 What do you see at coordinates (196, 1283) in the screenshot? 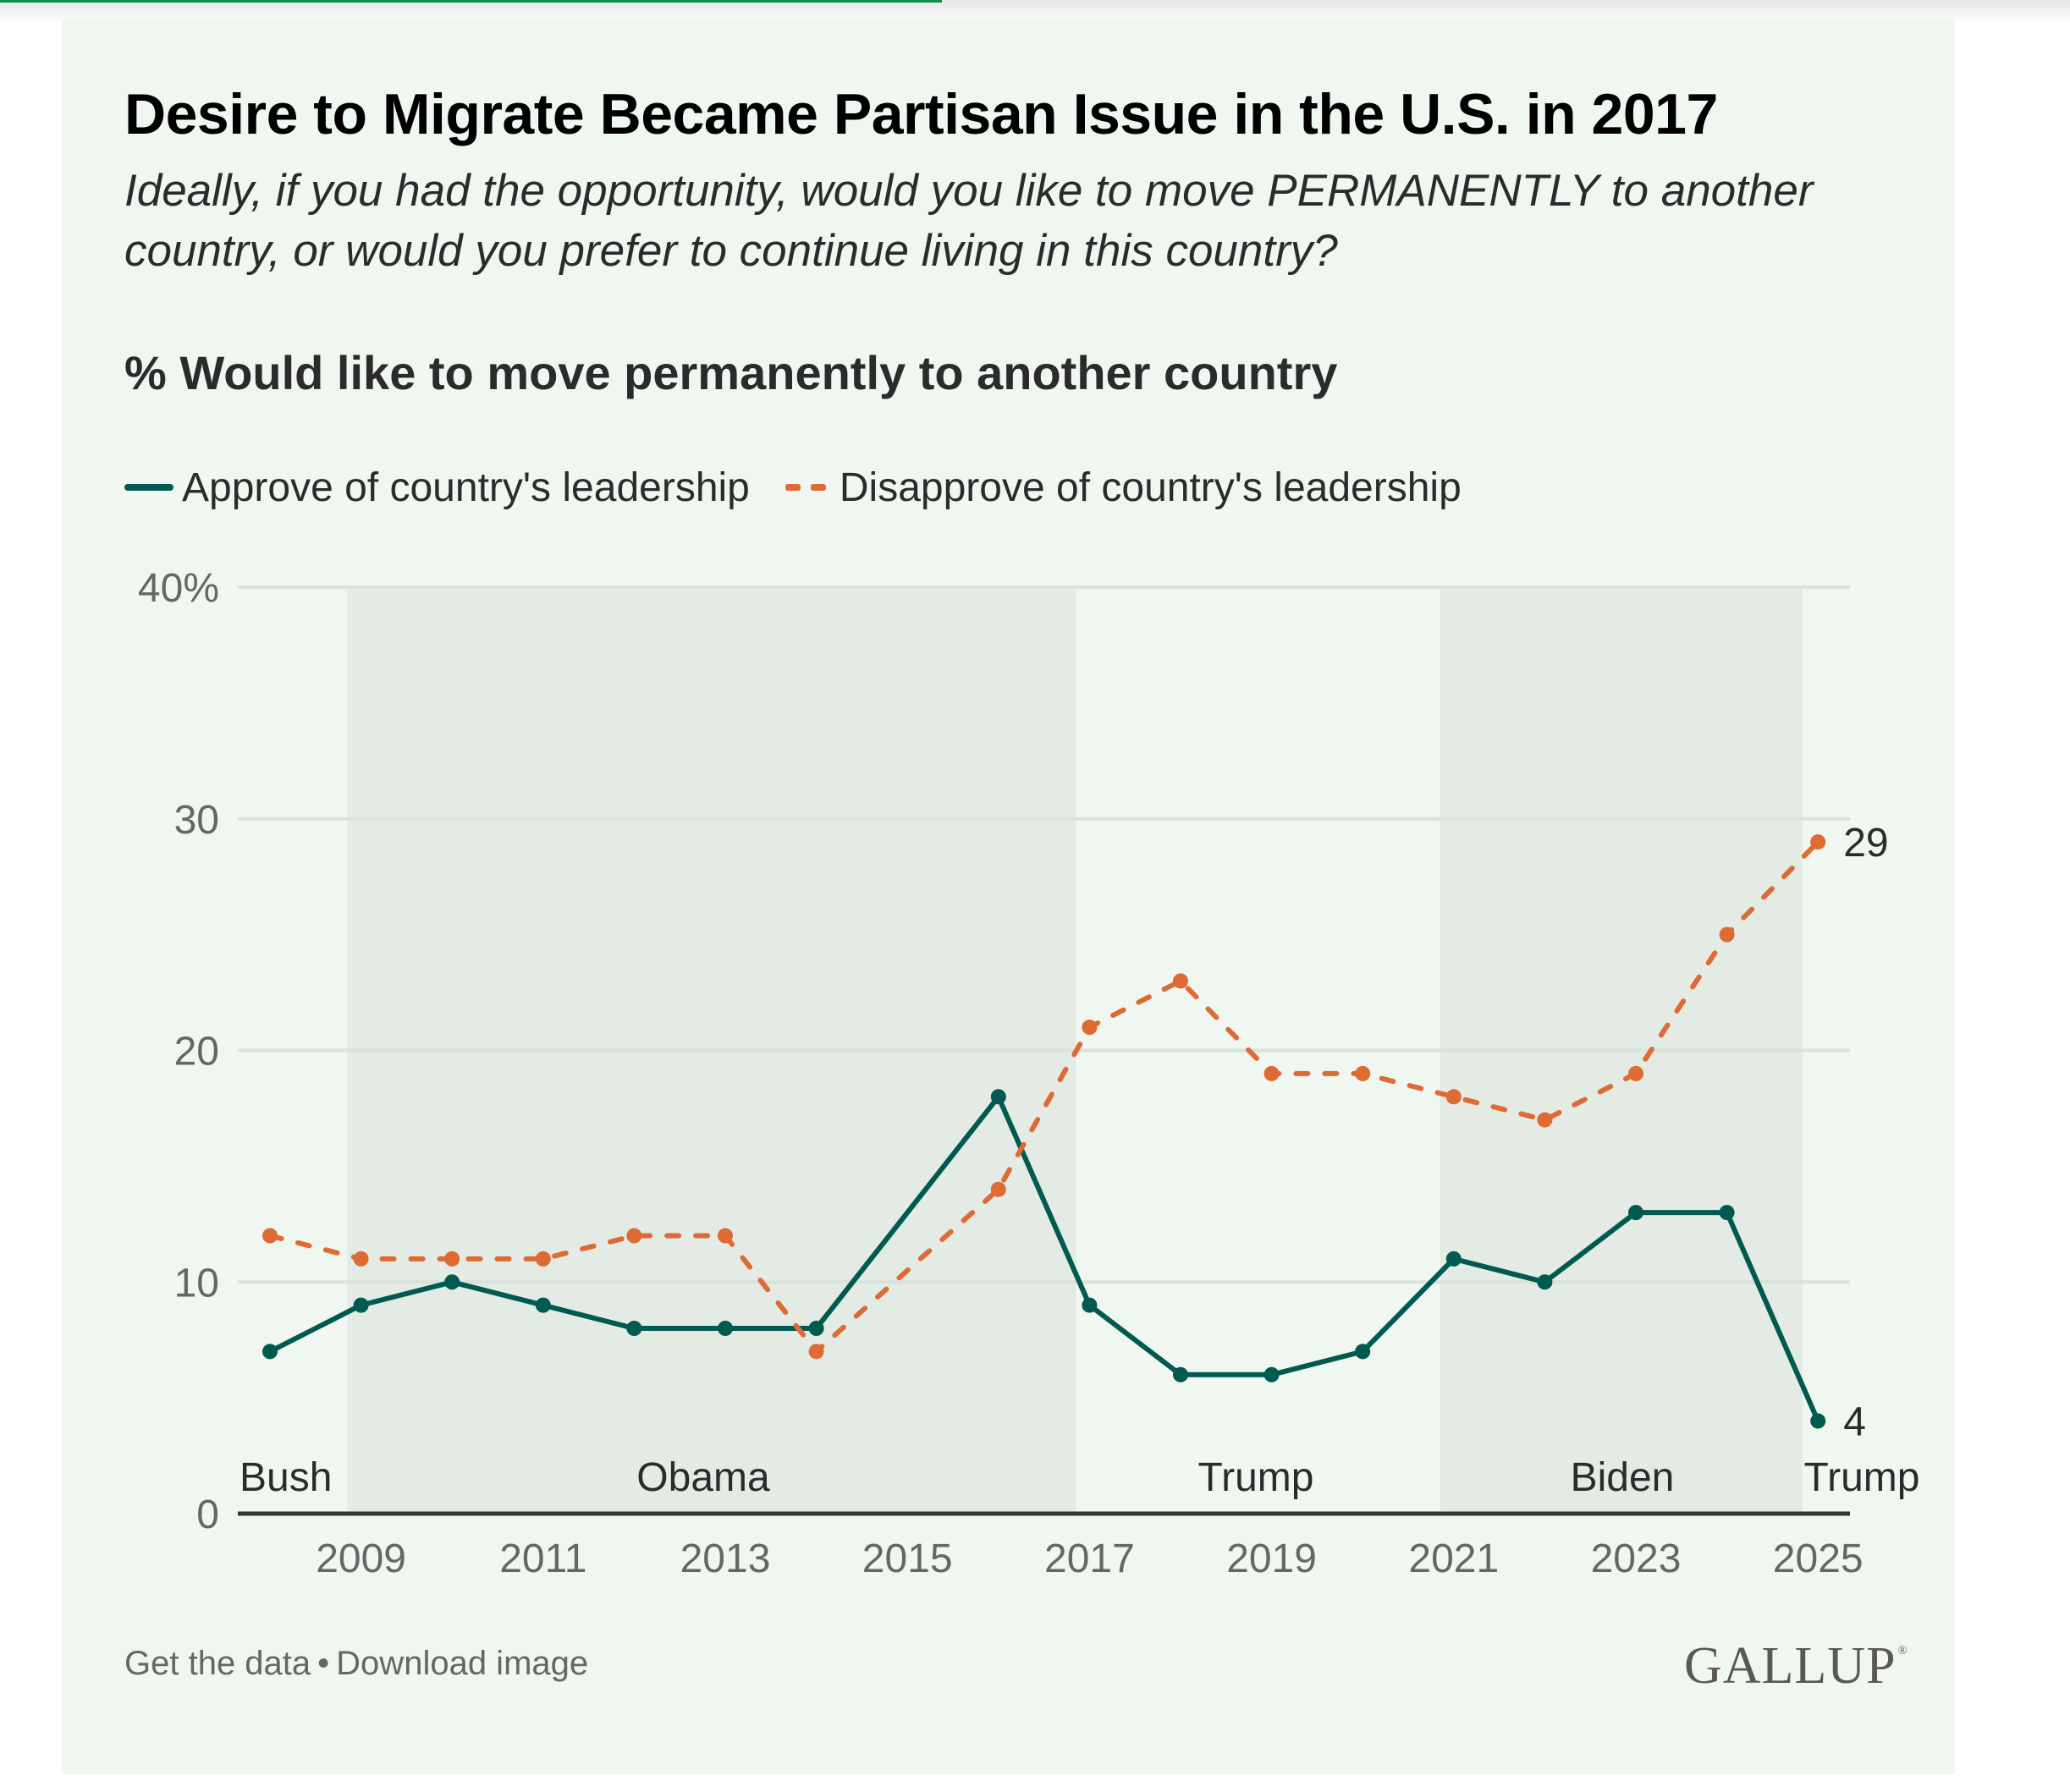
I see `y-tick-label: 10` at bounding box center [196, 1283].